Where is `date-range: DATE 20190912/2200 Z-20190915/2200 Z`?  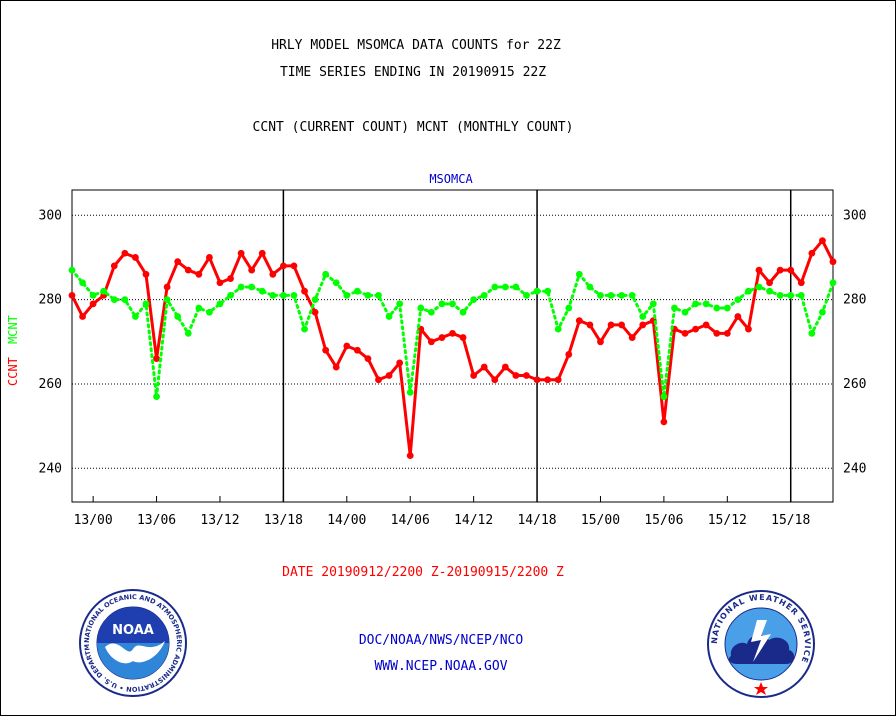 date-range: DATE 20190912/2200 Z-20190915/2200 Z is located at coordinates (423, 572).